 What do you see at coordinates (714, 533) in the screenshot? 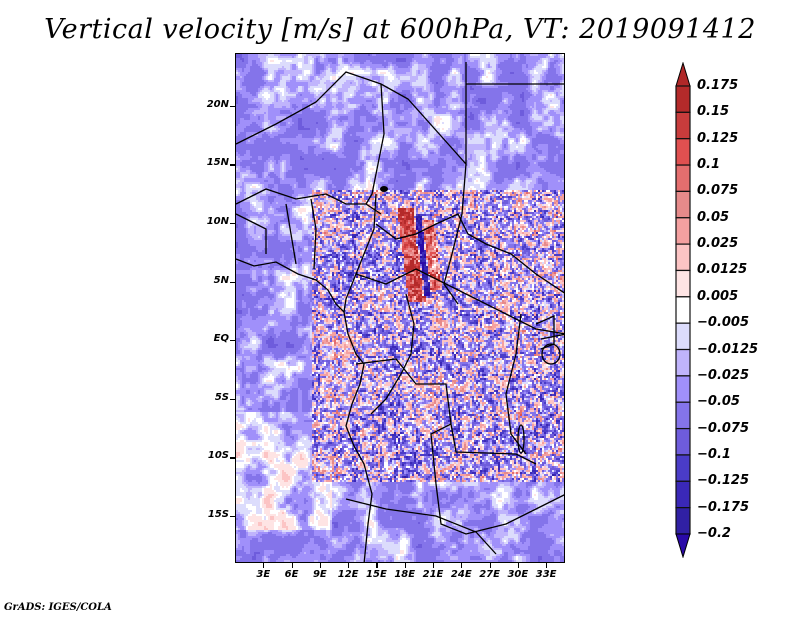
I see `colorbar-label: −0.2` at bounding box center [714, 533].